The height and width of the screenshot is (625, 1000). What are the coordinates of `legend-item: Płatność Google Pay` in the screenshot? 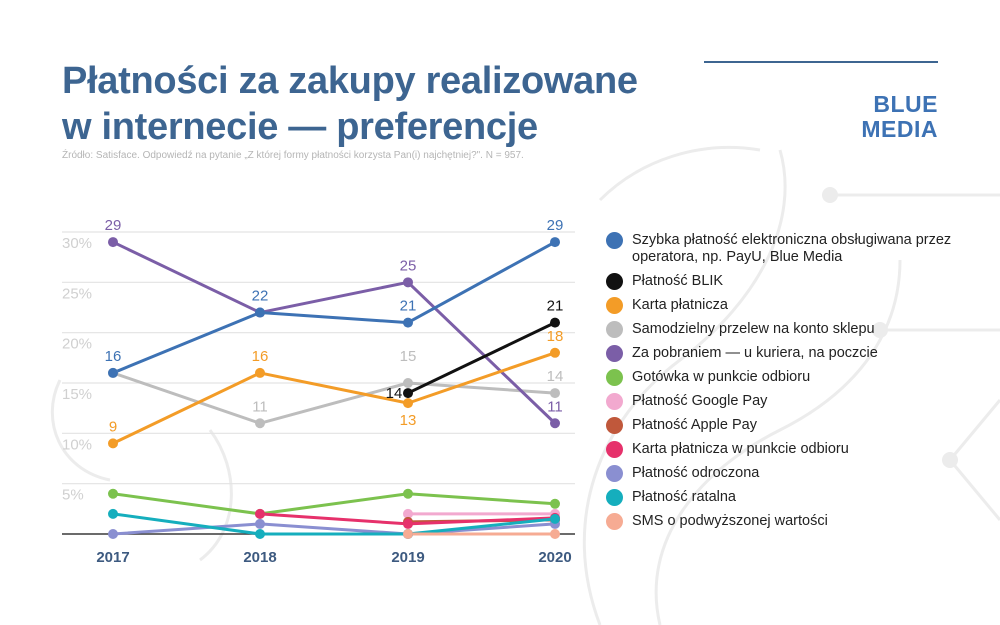 It's located at (786, 401).